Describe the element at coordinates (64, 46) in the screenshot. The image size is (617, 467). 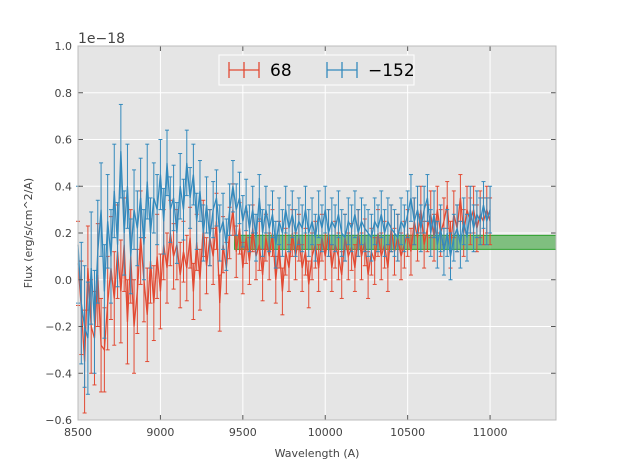
I see `y-tick-label: 1.0` at that location.